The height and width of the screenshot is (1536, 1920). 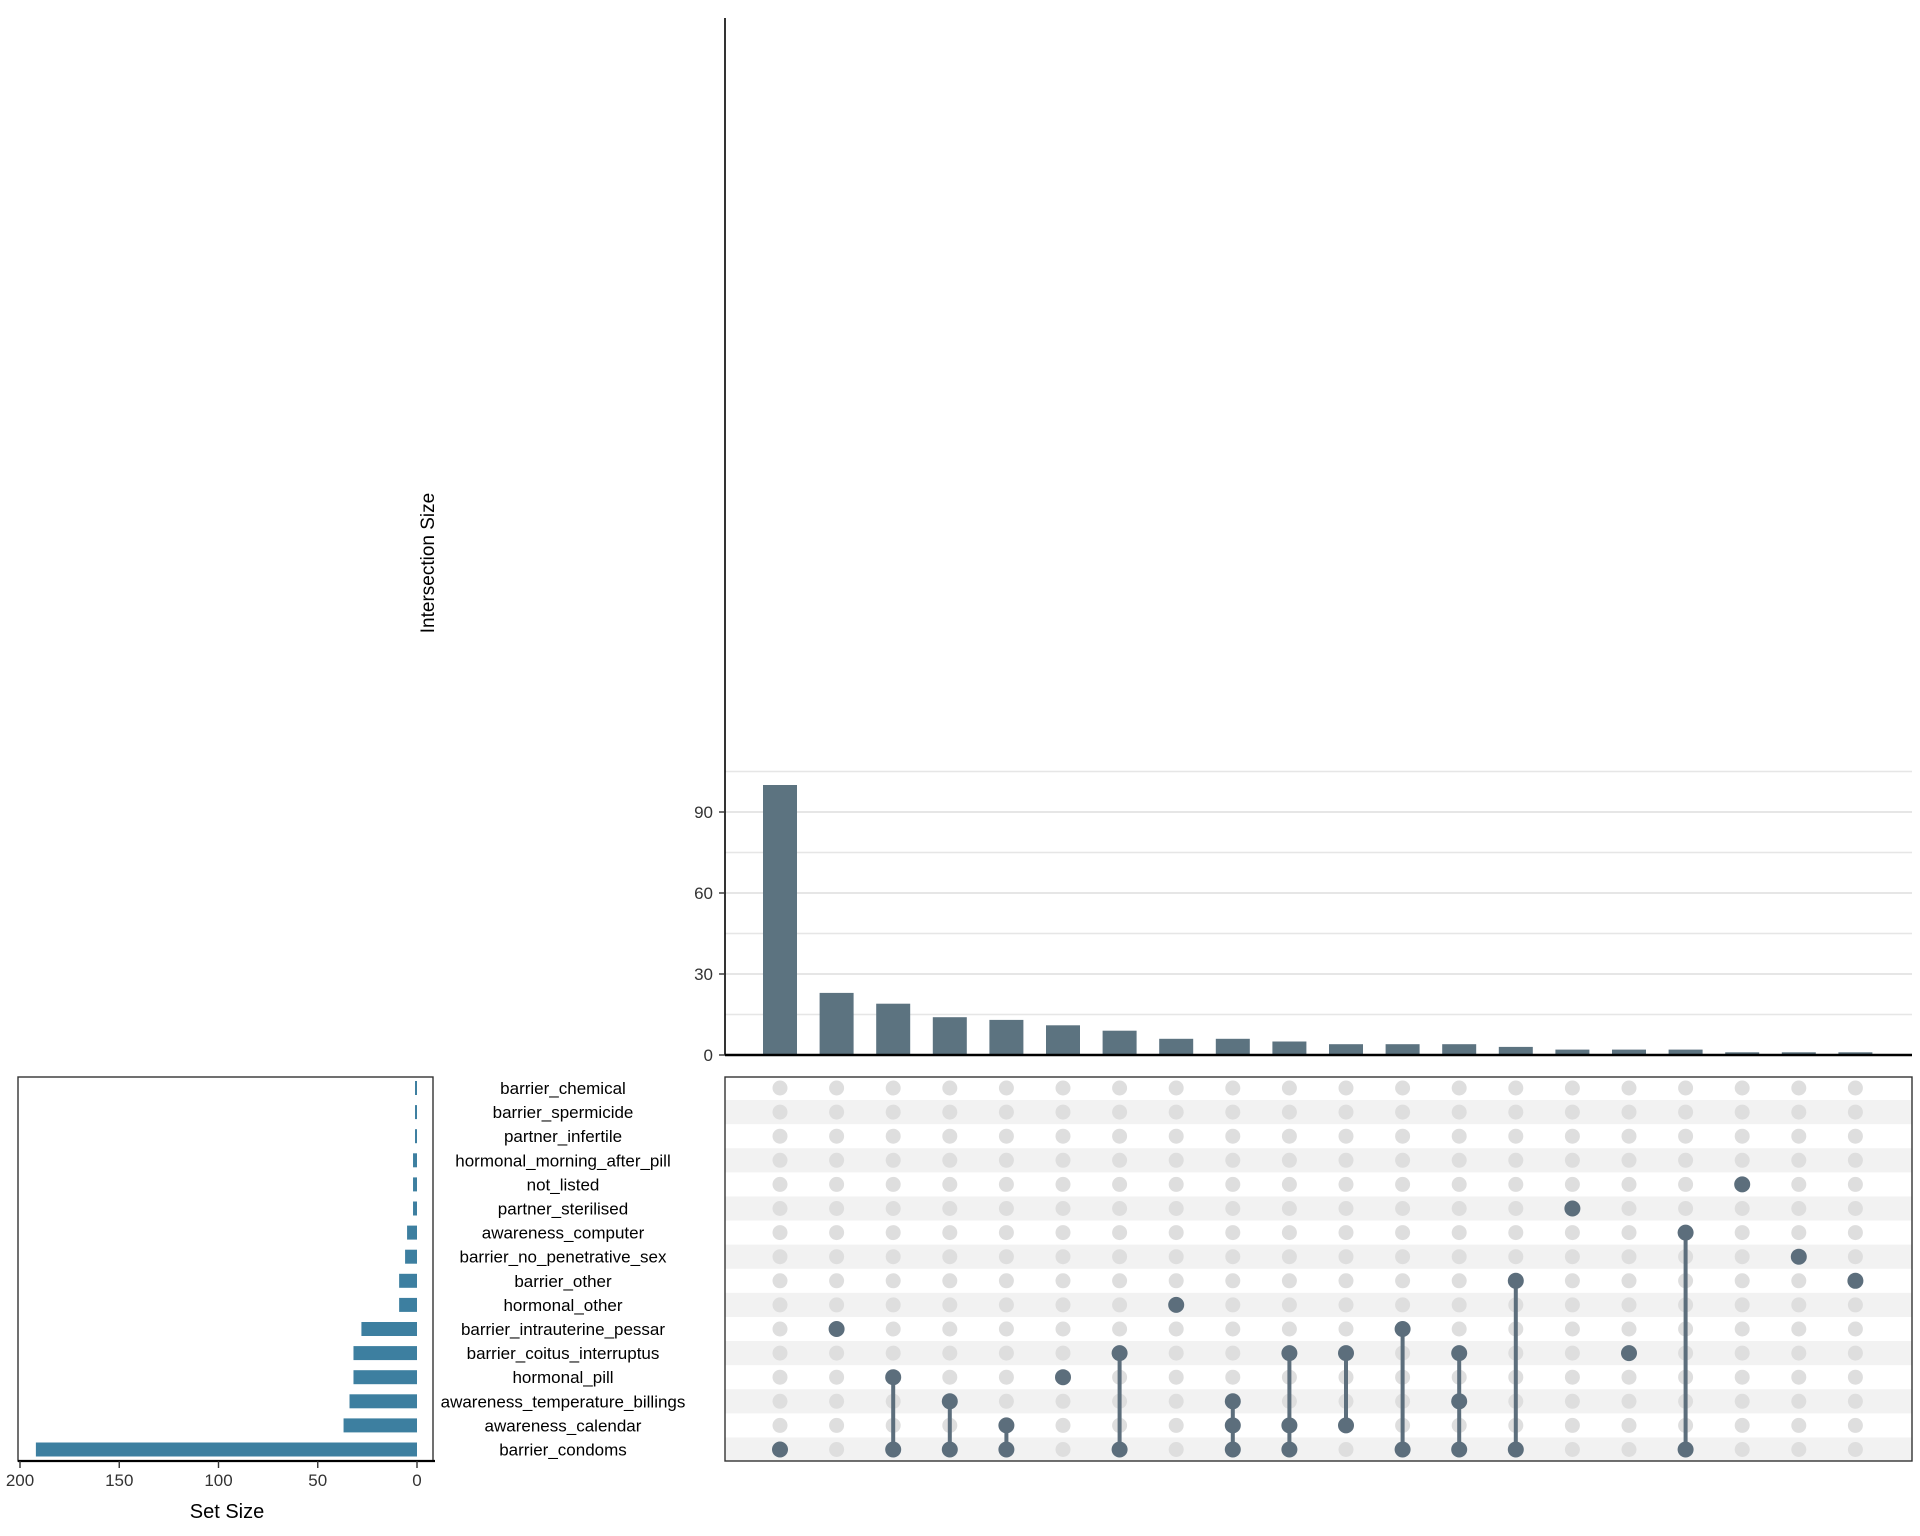 I want to click on set-label: awareness_calendar, so click(x=563, y=1425).